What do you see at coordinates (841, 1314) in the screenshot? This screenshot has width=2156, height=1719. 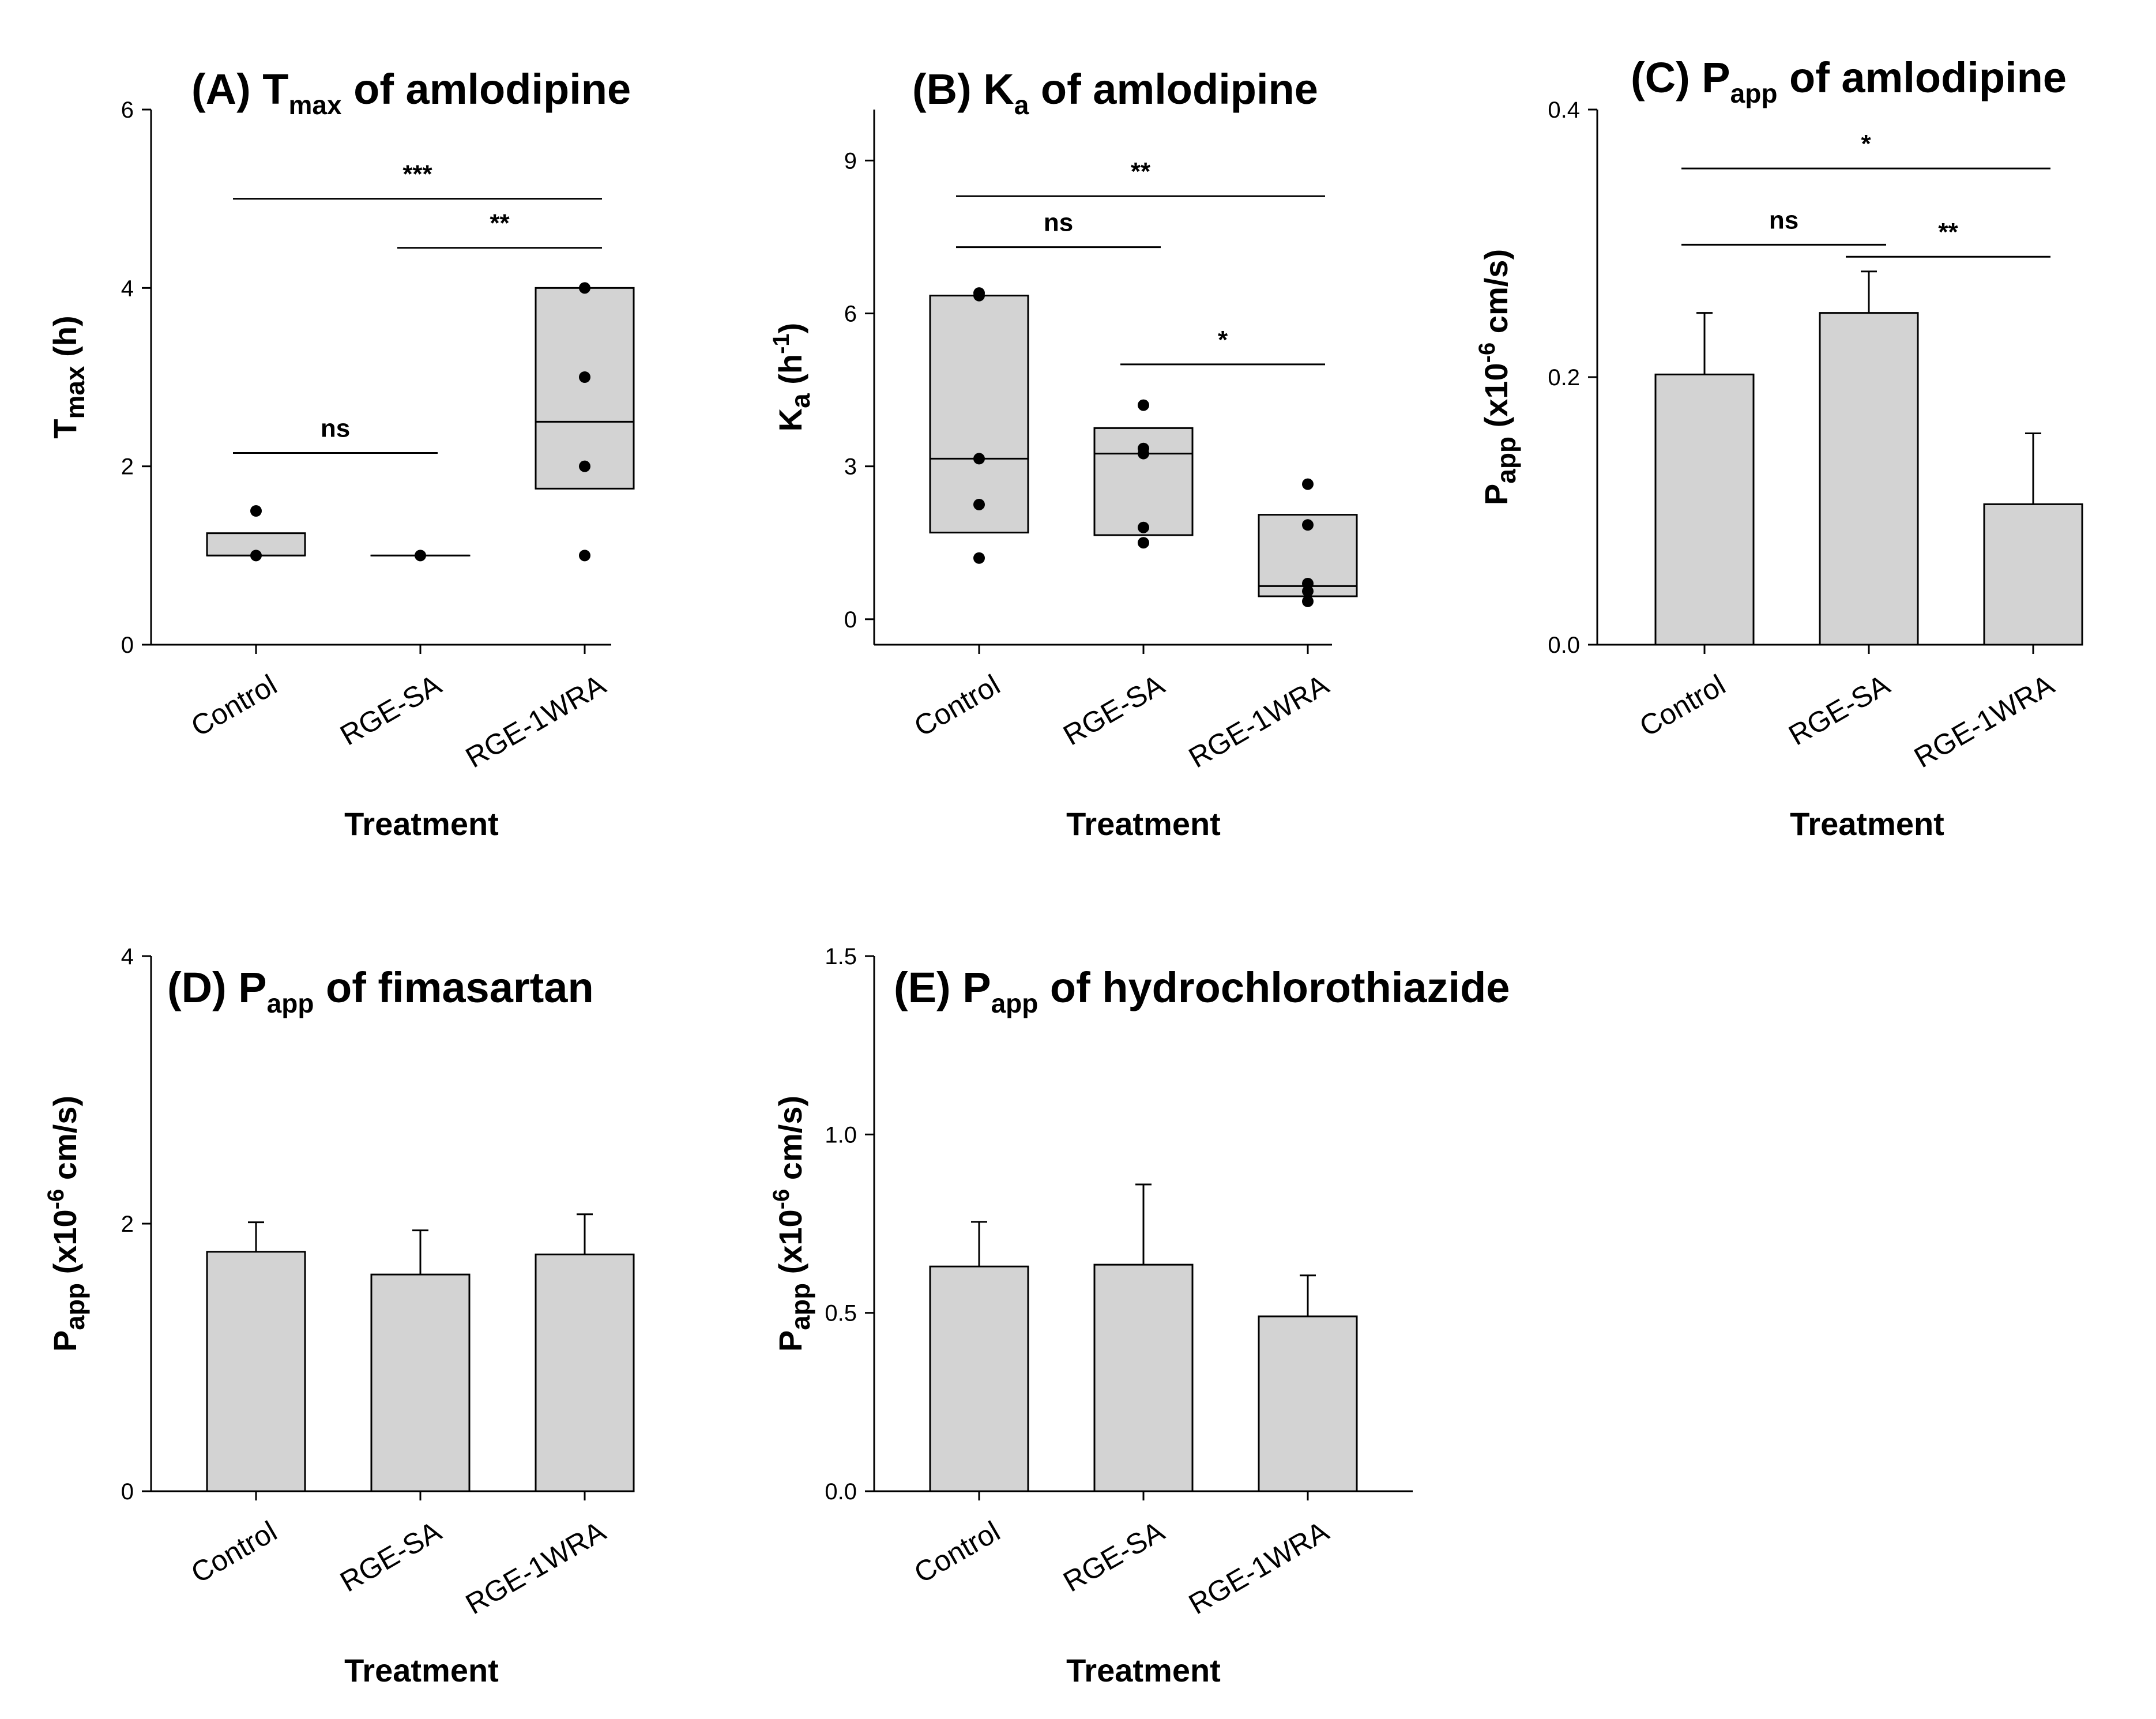 I see `y-tick-label: 0.5` at bounding box center [841, 1314].